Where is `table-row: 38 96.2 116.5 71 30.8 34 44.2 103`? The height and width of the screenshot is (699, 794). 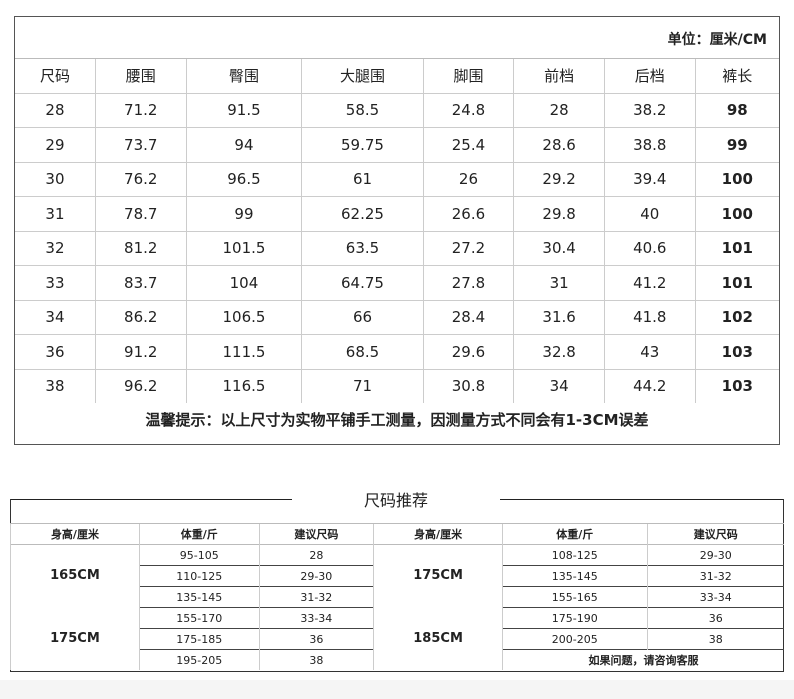 table-row: 38 96.2 116.5 71 30.8 34 44.2 103 is located at coordinates (397, 385).